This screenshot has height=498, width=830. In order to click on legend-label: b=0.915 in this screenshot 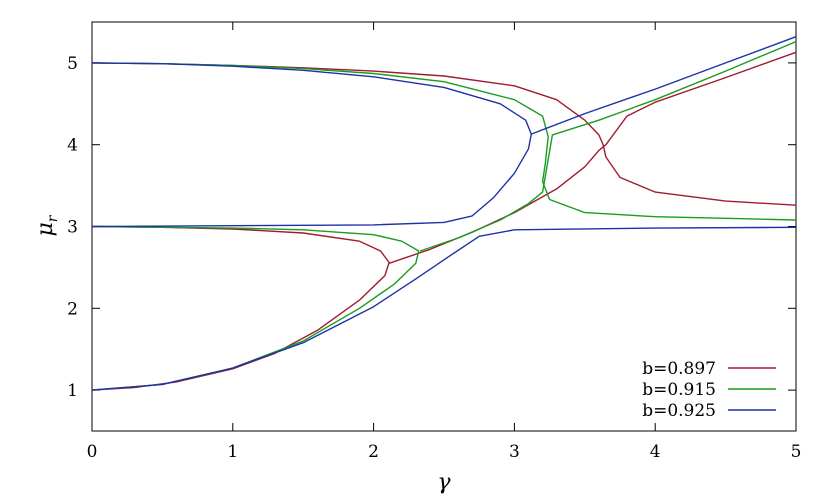, I will do `click(679, 390)`.